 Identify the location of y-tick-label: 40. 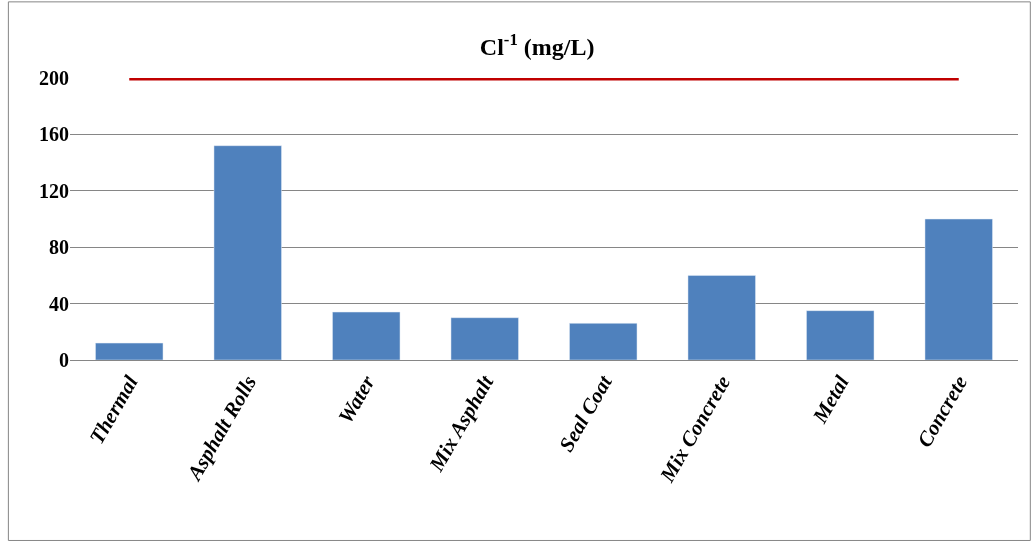
(59, 303).